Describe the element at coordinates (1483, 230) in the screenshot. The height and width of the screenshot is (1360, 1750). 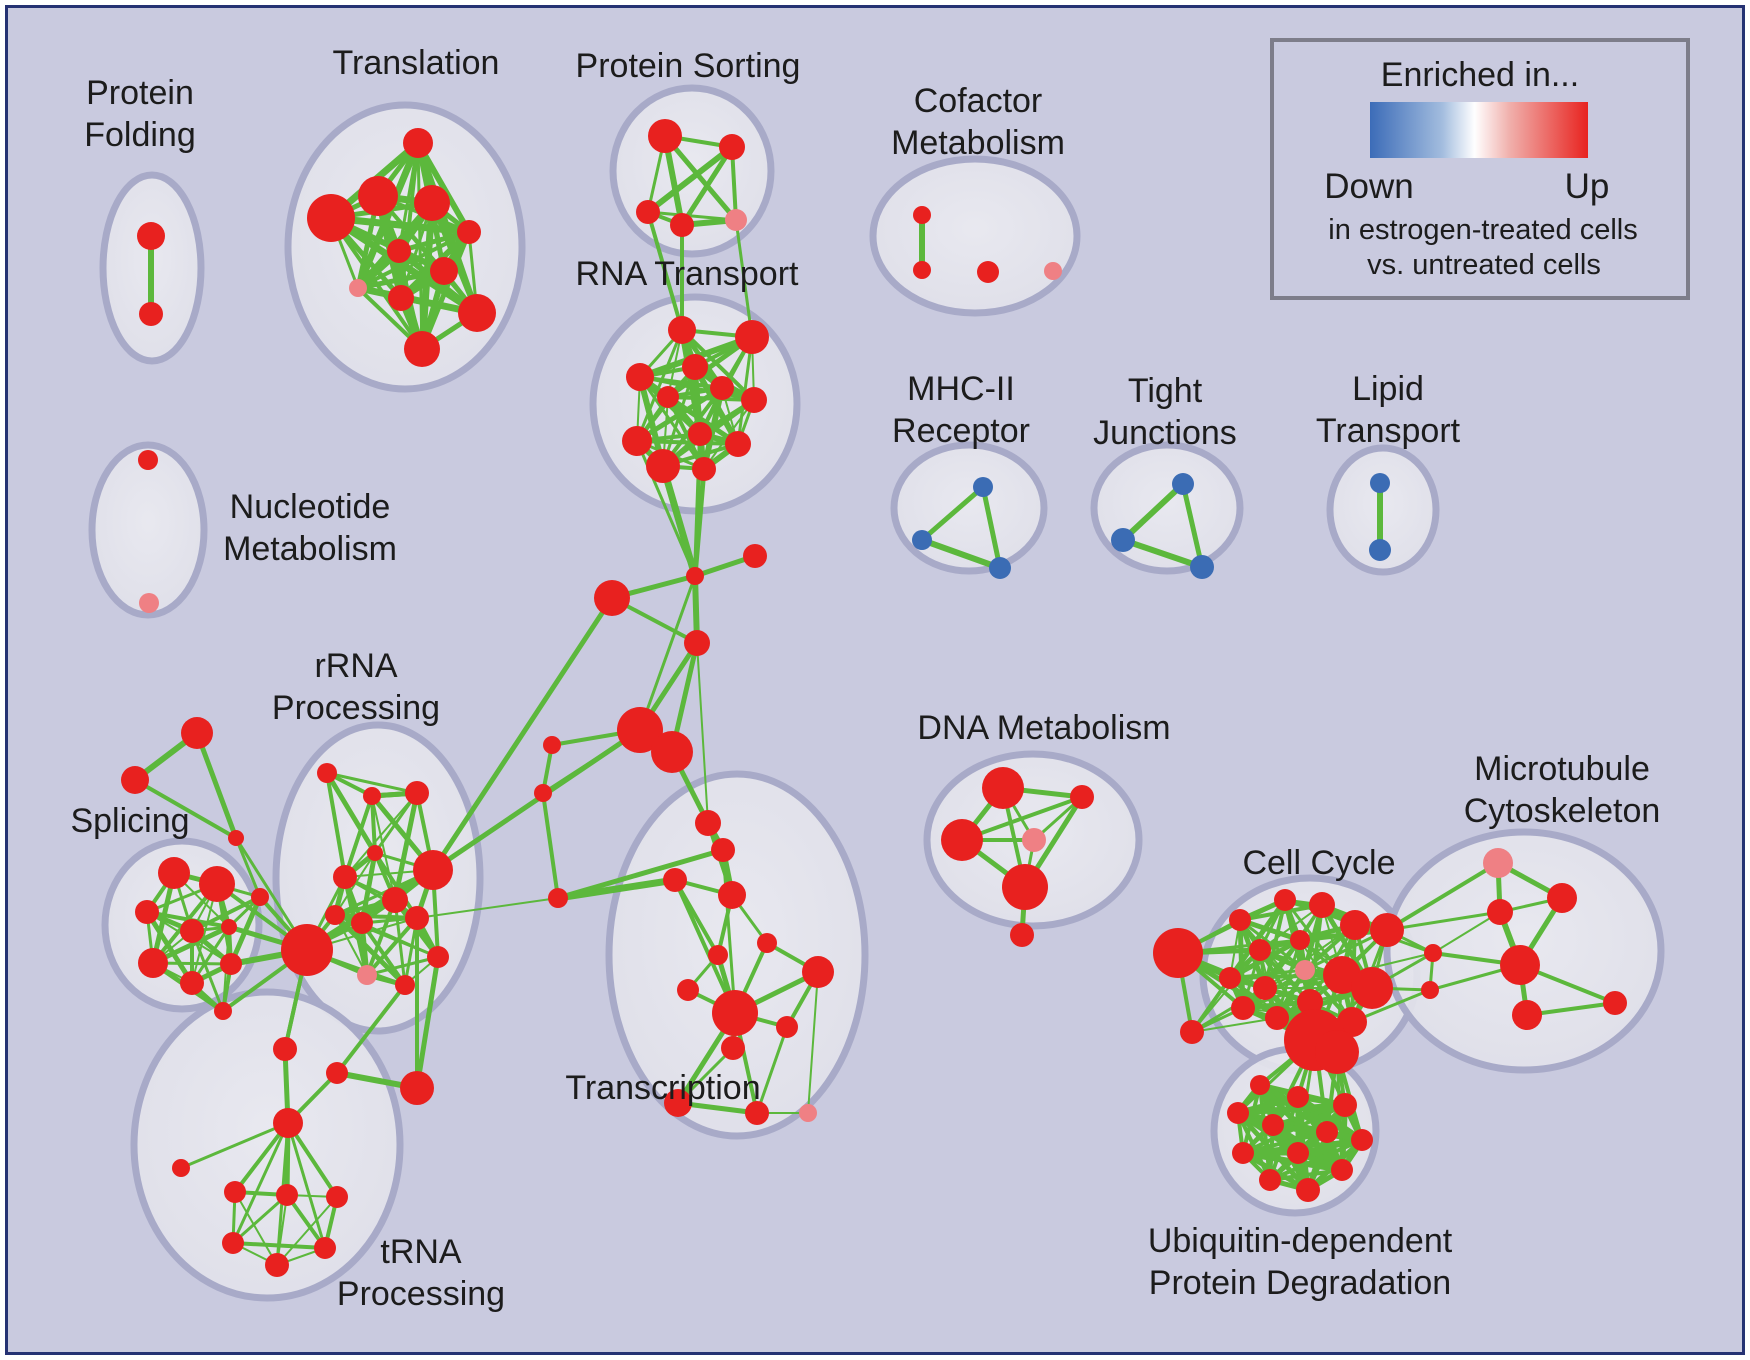
I see `legend-caption-line1: in estrogen-treated cells` at that location.